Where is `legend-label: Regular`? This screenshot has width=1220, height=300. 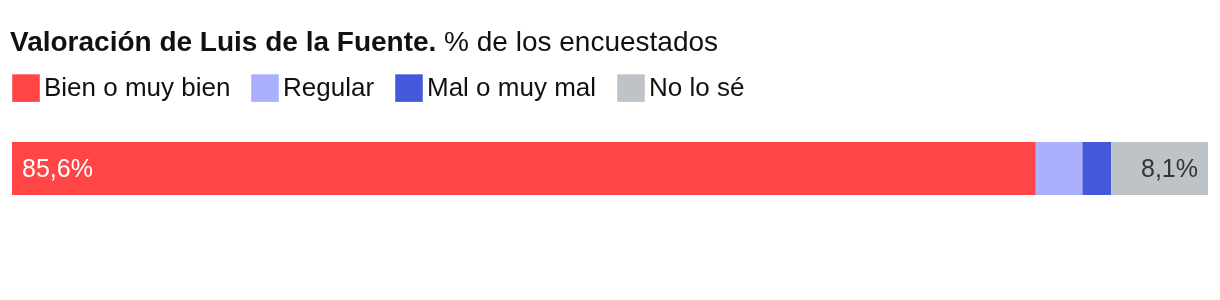
legend-label: Regular is located at coordinates (329, 87).